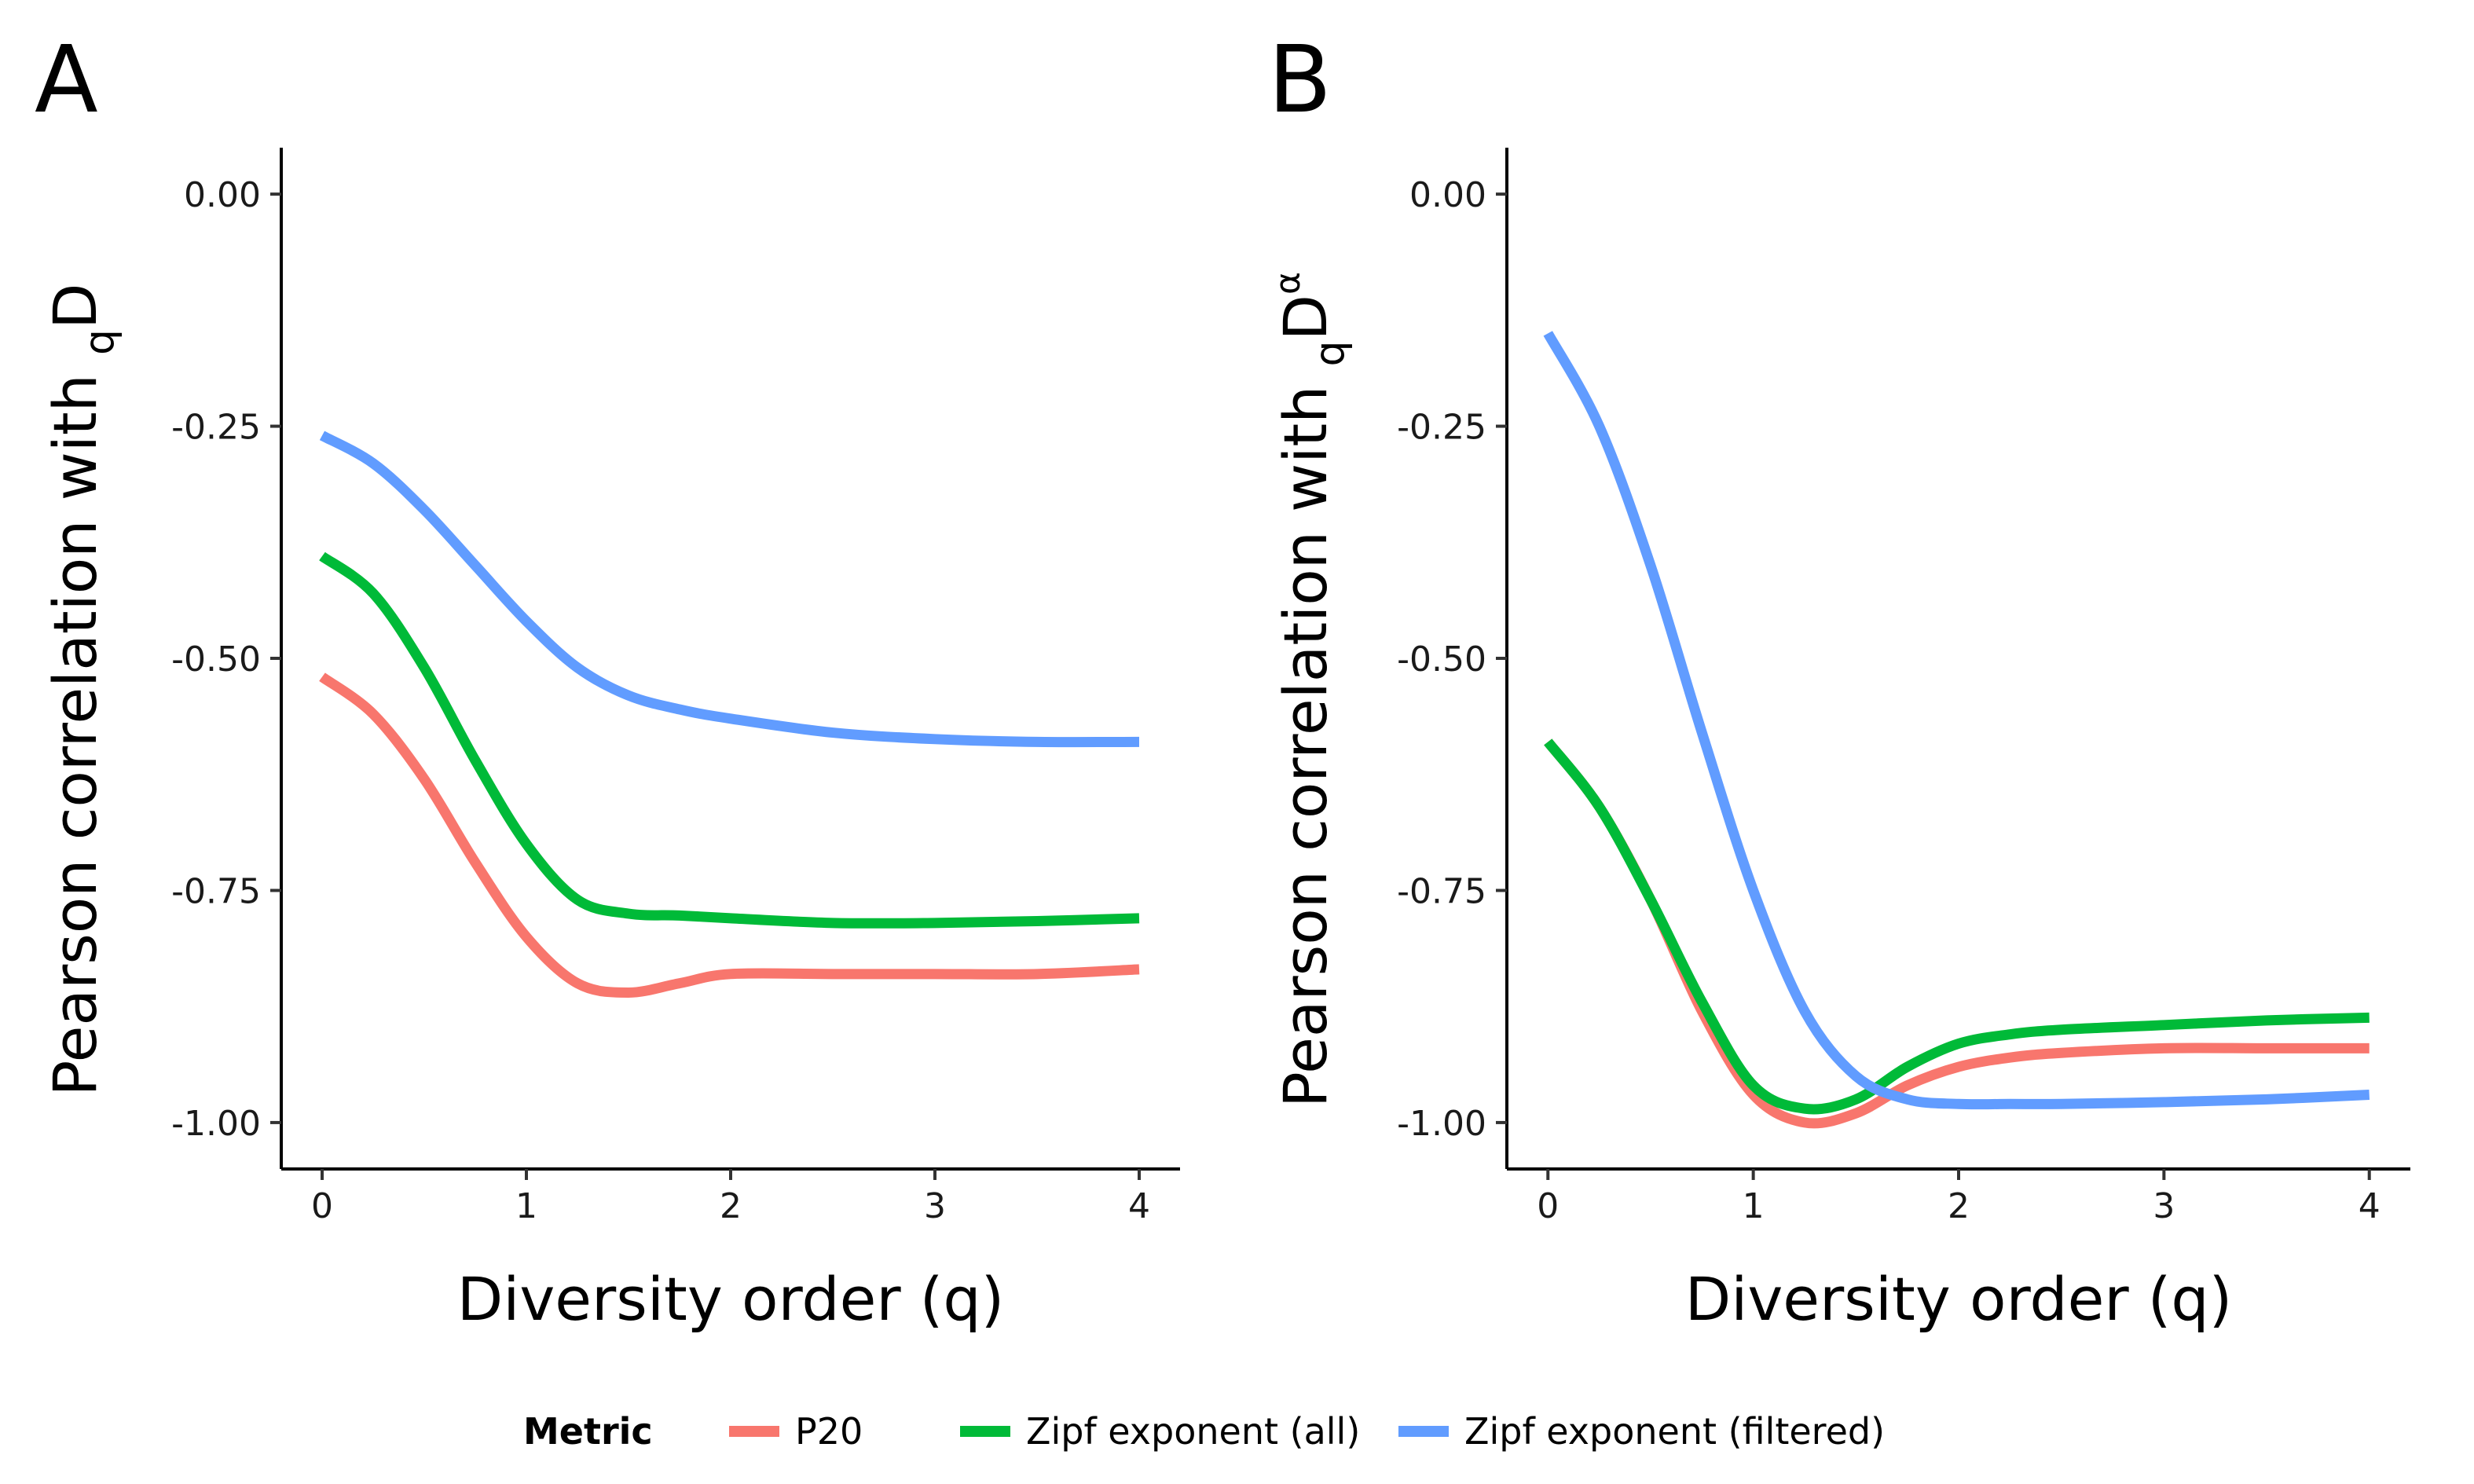  What do you see at coordinates (588, 1431) in the screenshot?
I see `legend-title: Metric` at bounding box center [588, 1431].